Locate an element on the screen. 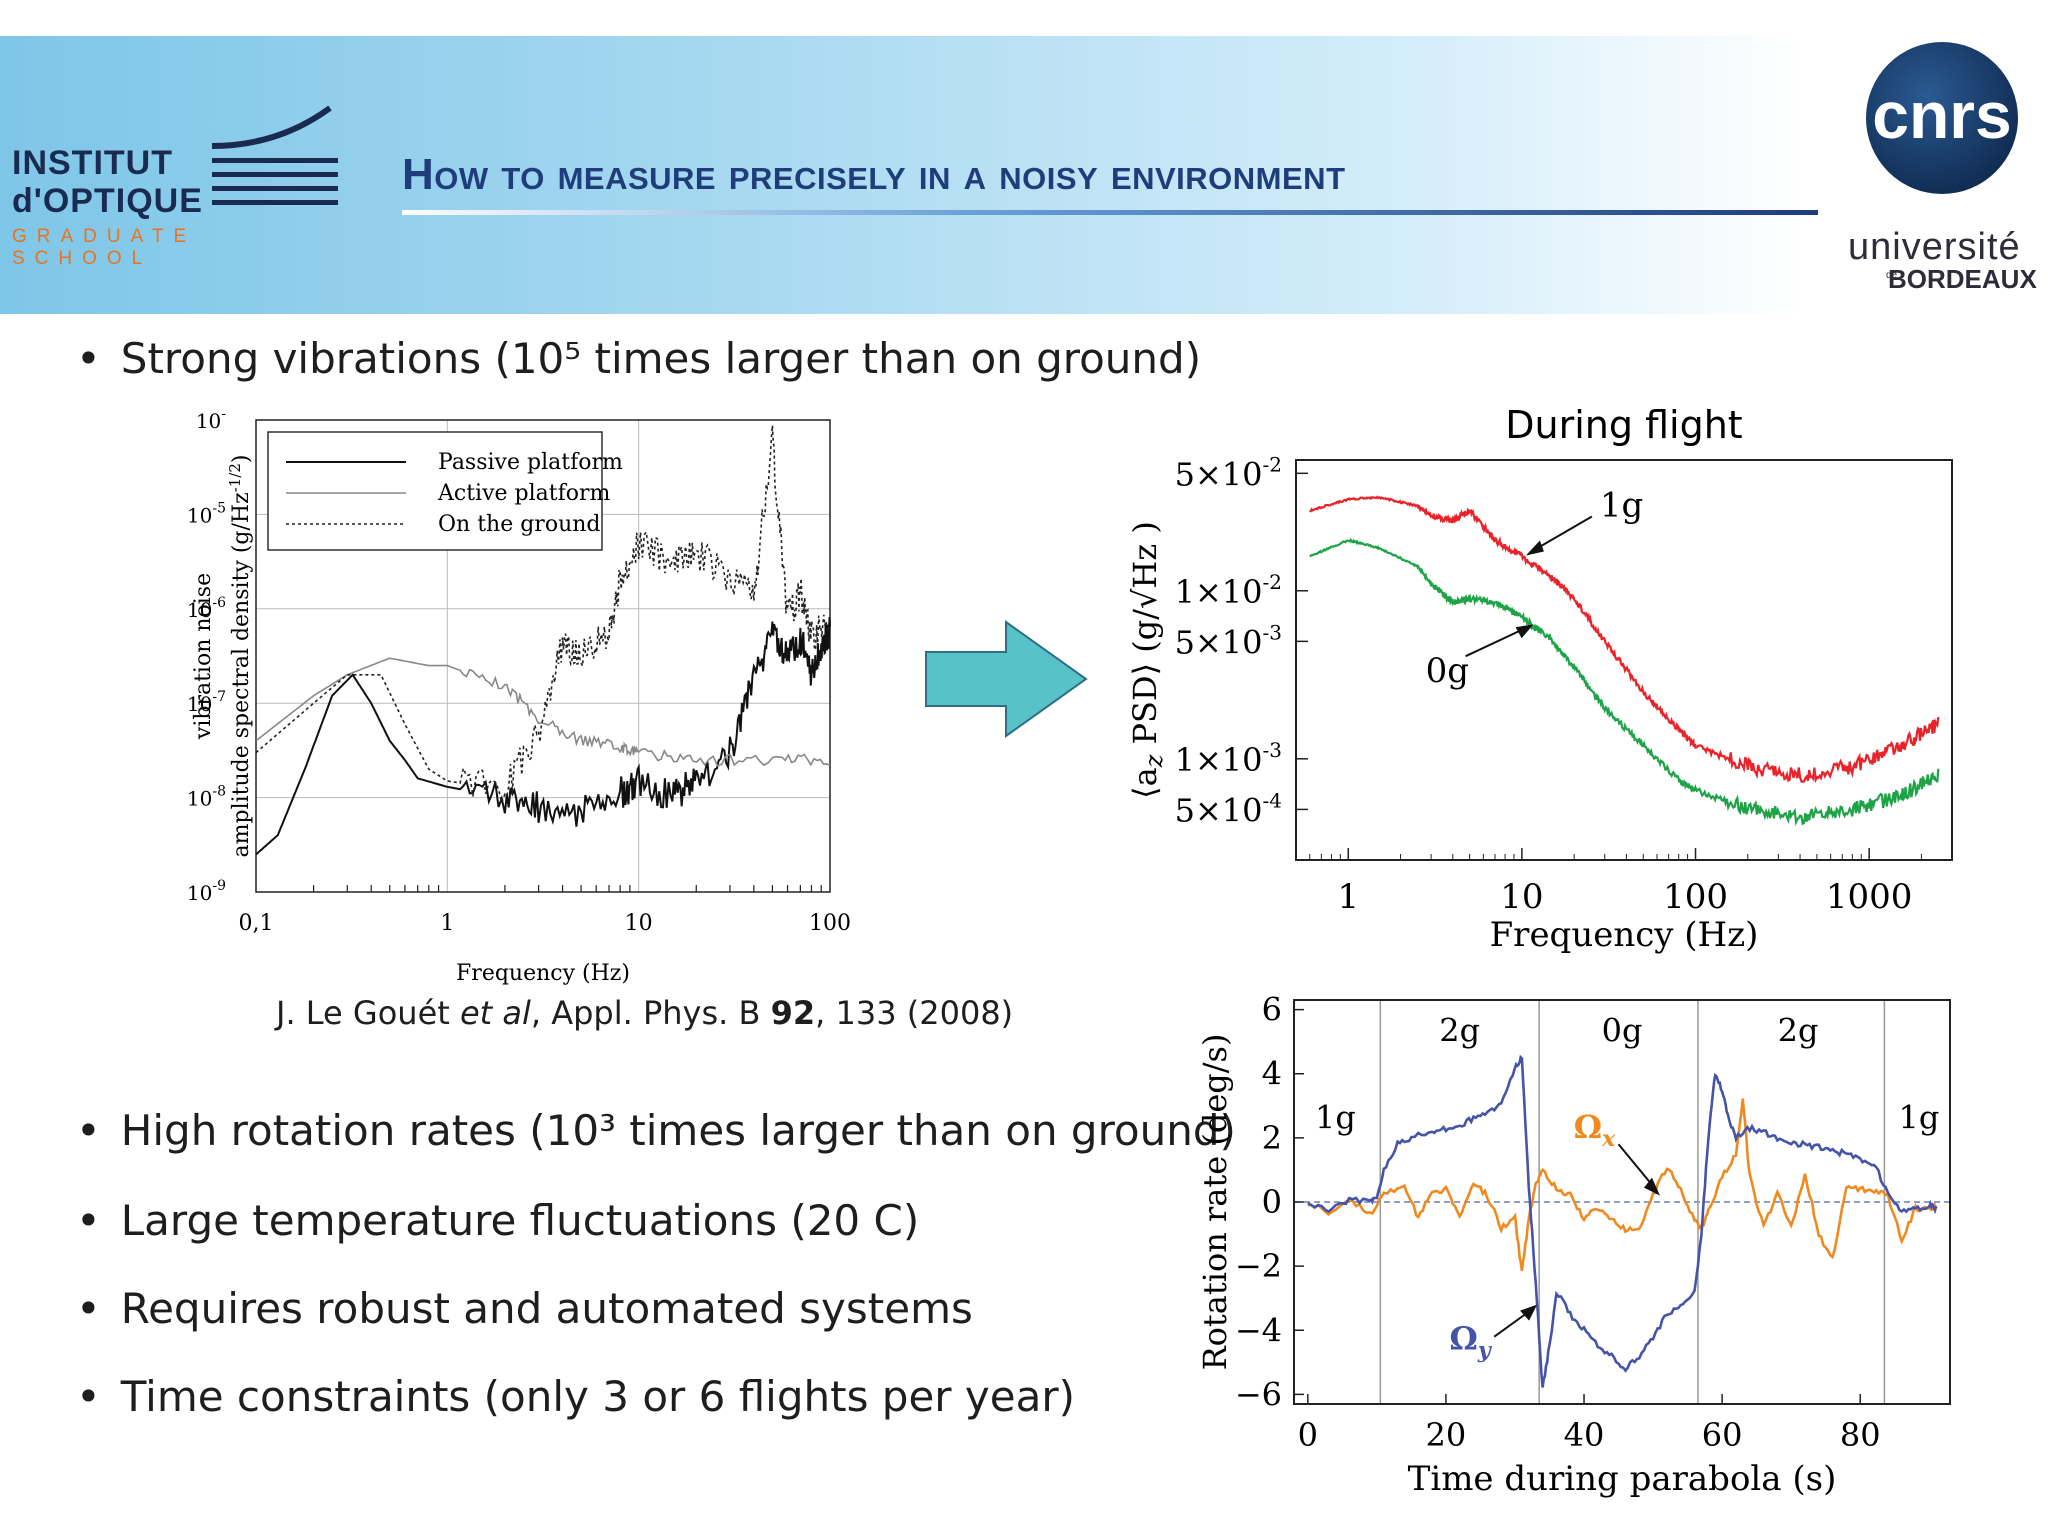 The width and height of the screenshot is (2048, 1536). cnrs-logo: cnrs is located at coordinates (1942, 118).